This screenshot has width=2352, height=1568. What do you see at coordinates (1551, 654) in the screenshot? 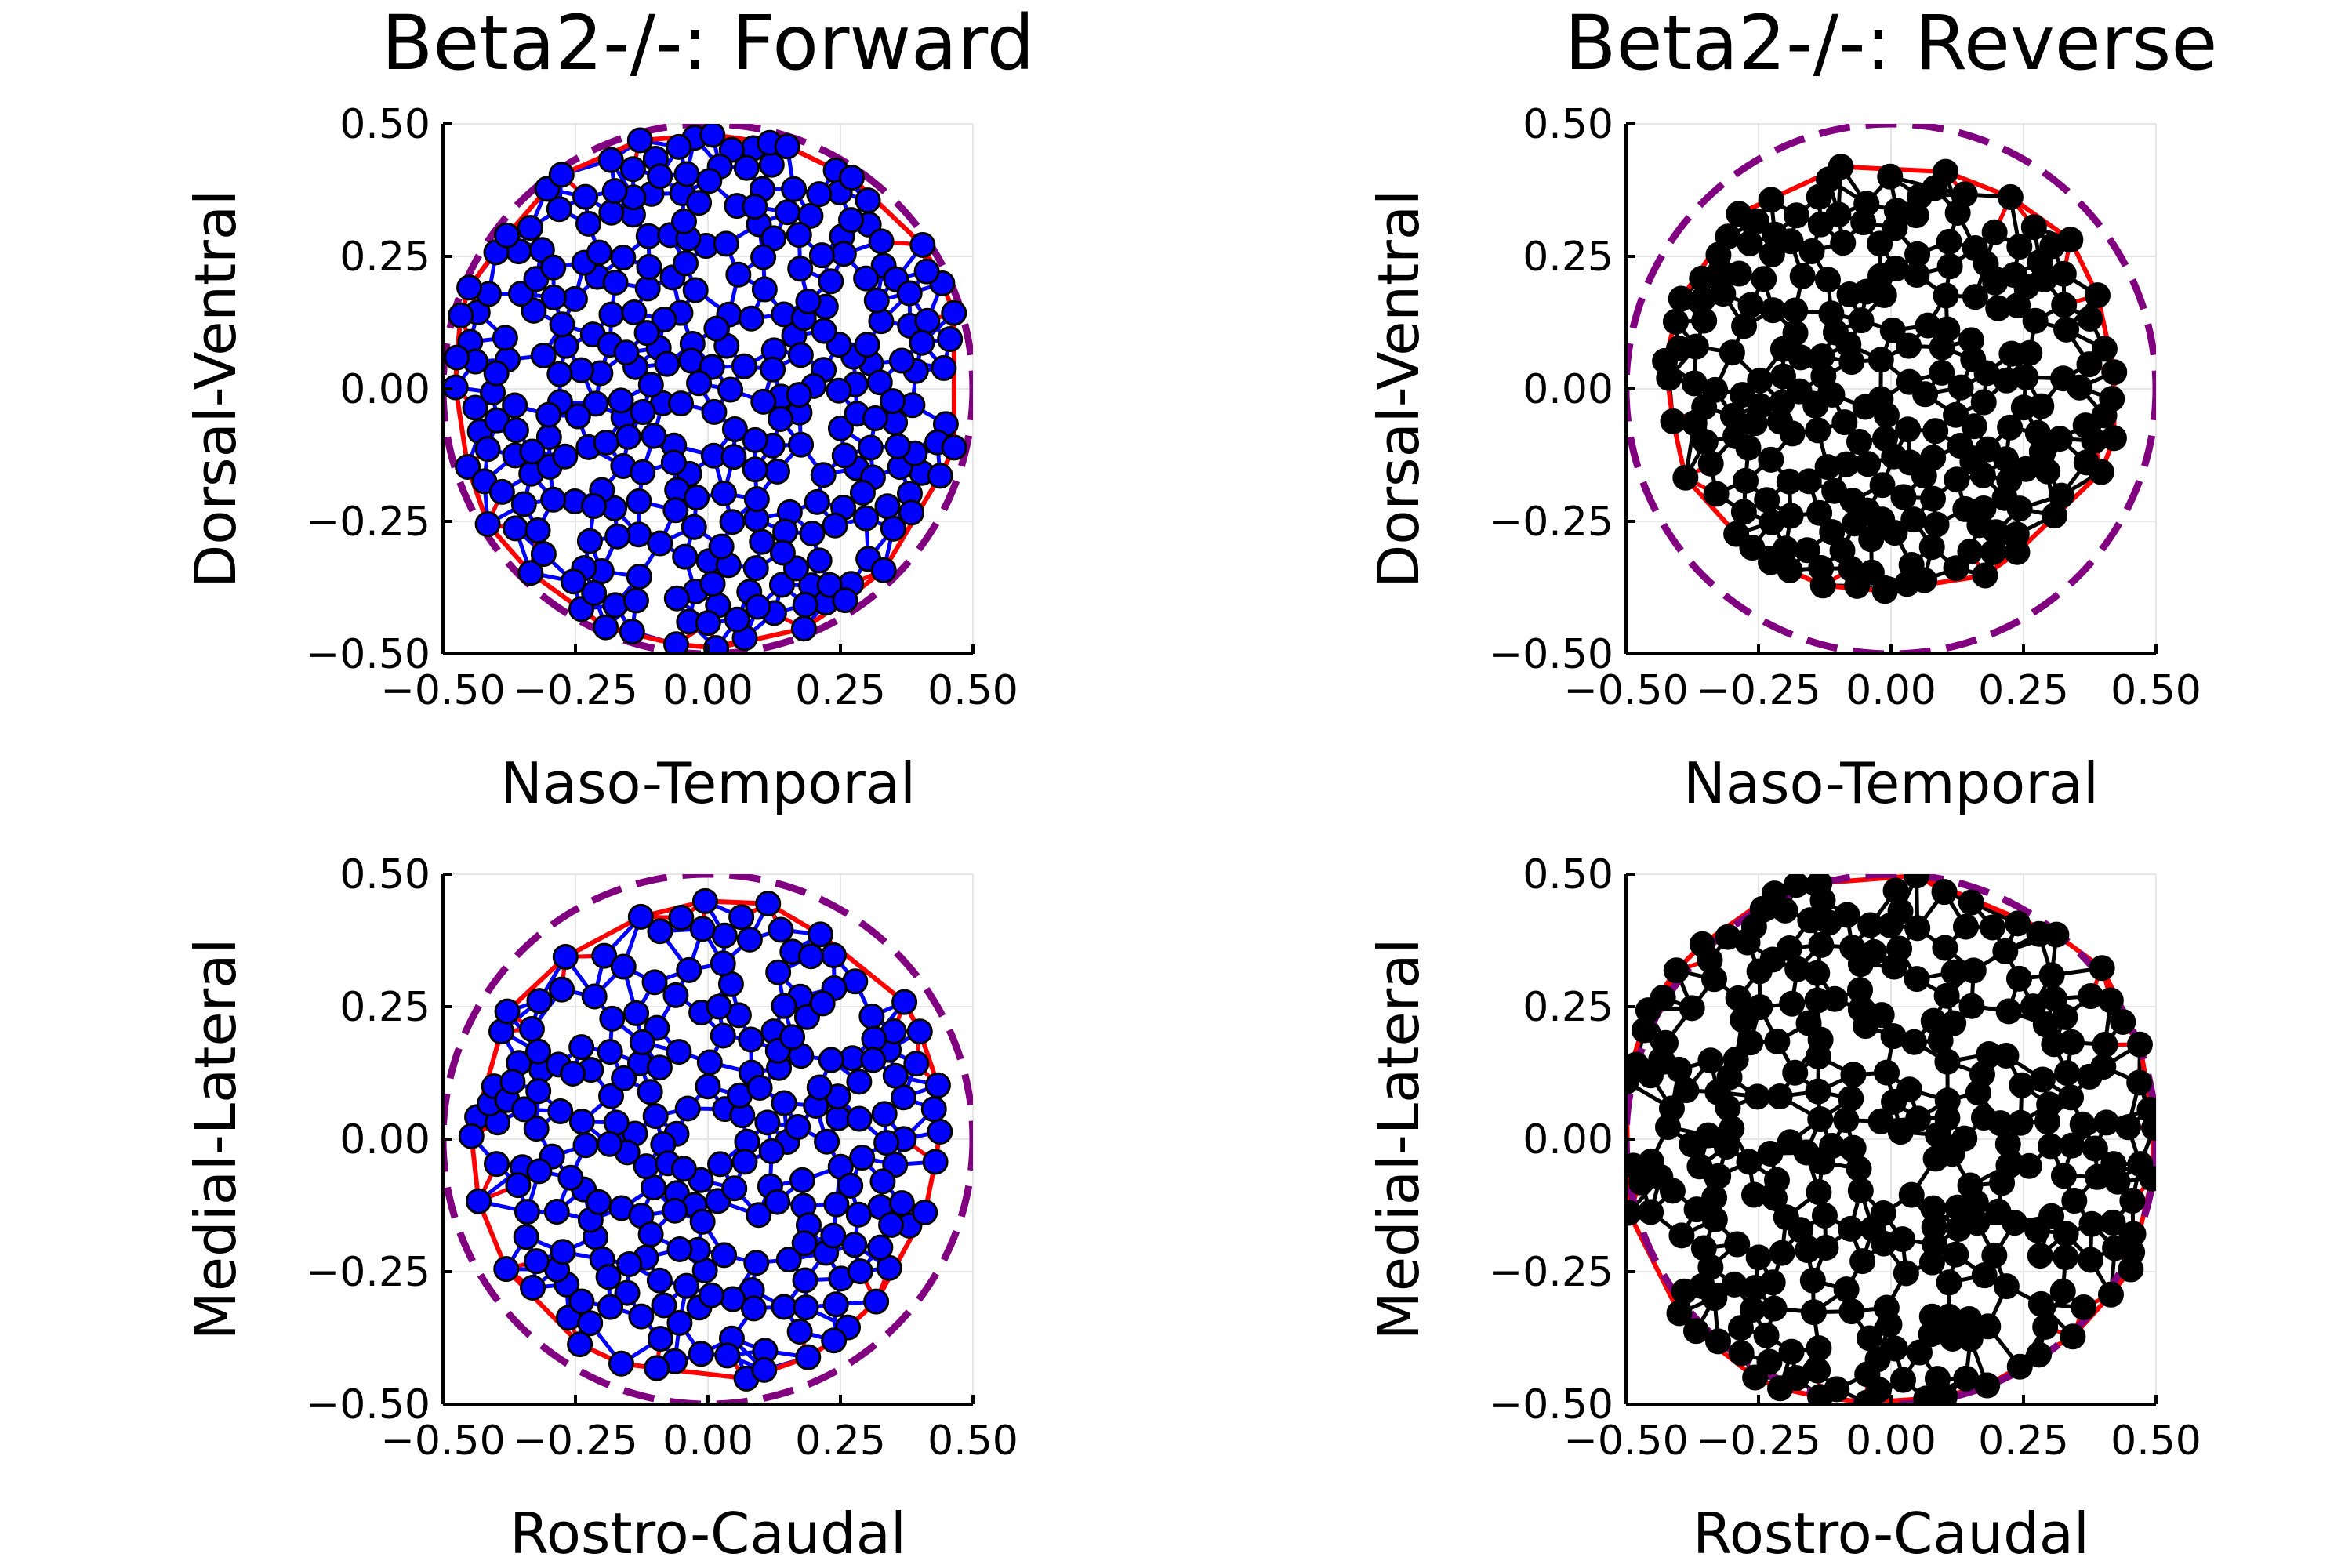
I see `y-tick-label: −0.50` at bounding box center [1551, 654].